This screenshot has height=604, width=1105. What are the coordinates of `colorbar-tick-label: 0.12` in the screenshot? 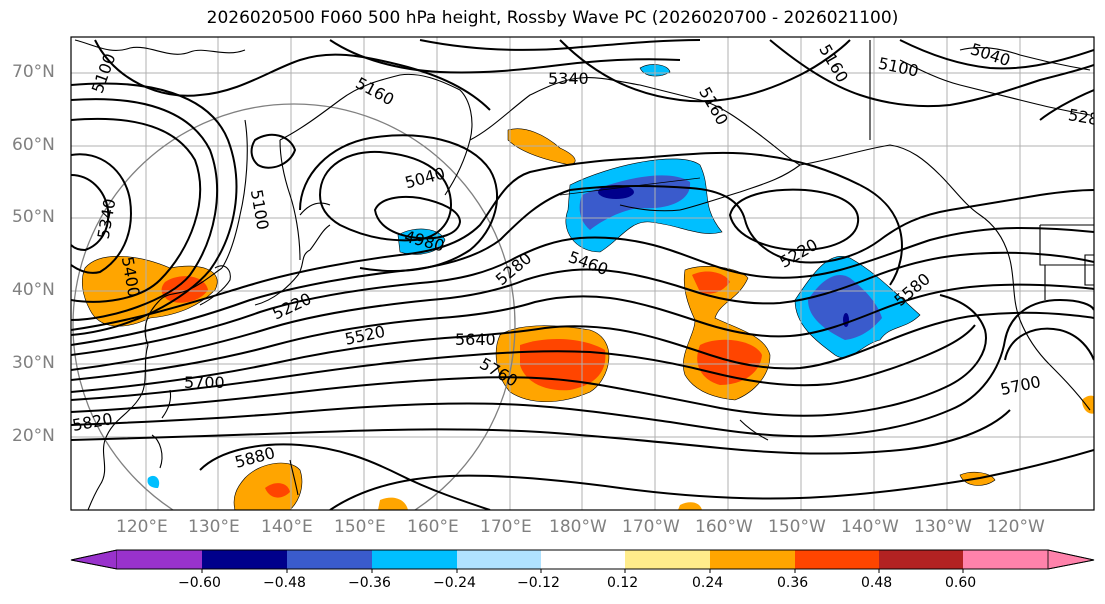 It's located at (623, 583).